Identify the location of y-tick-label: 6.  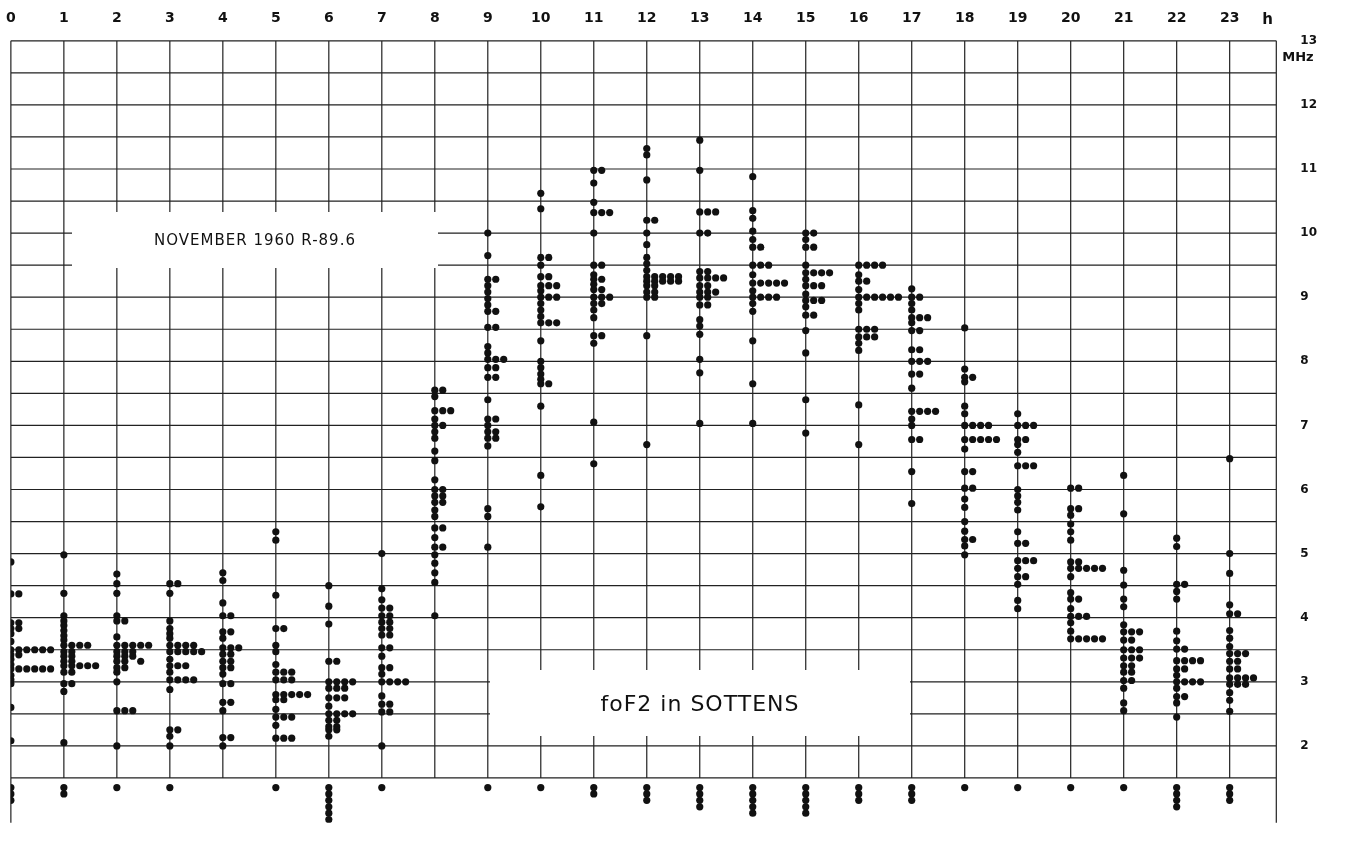
(1304, 488).